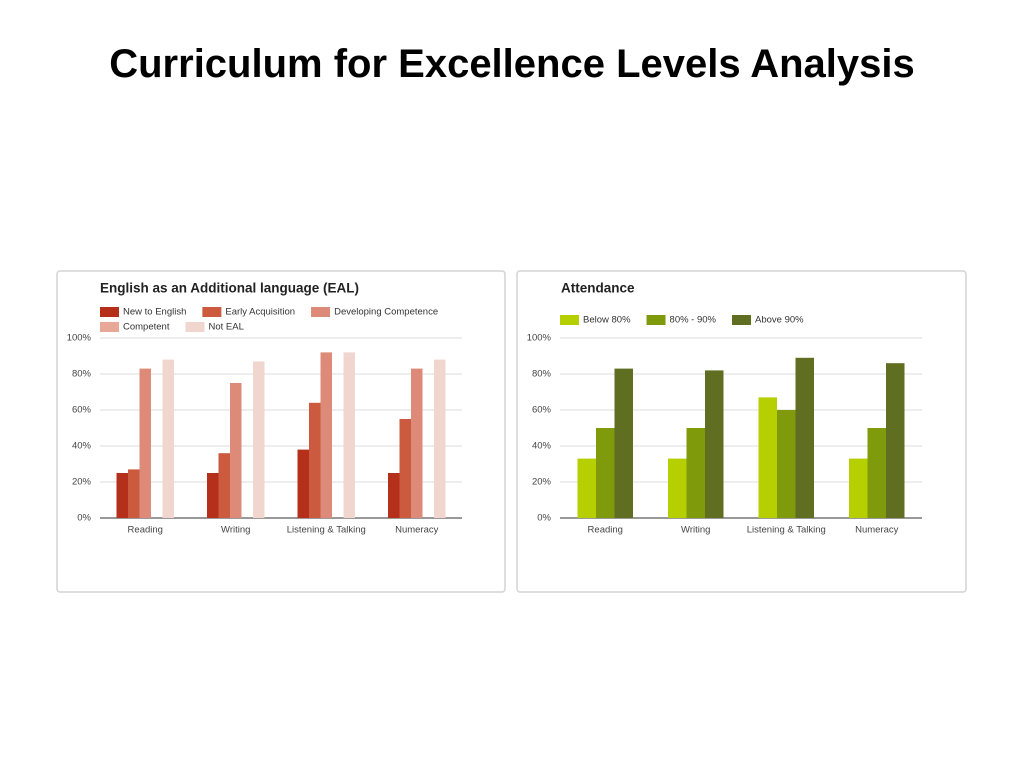  Describe the element at coordinates (229, 288) in the screenshot. I see `chart-title: English as an Additional language (EAL)` at that location.